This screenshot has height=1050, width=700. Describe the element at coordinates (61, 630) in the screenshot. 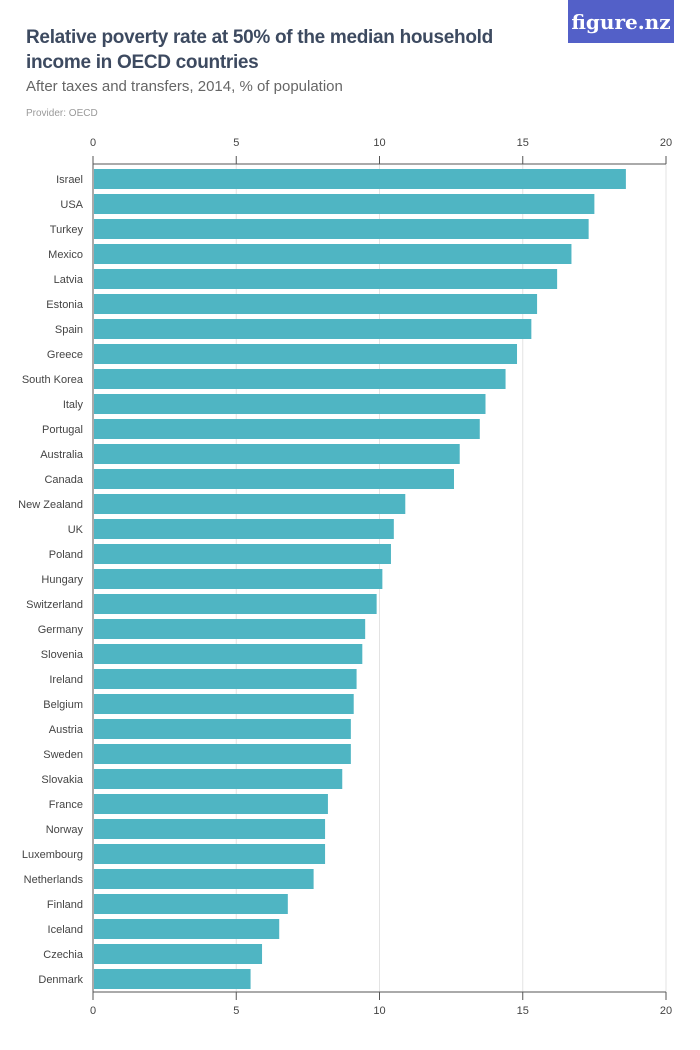

I see `y-category-label: Germany` at that location.